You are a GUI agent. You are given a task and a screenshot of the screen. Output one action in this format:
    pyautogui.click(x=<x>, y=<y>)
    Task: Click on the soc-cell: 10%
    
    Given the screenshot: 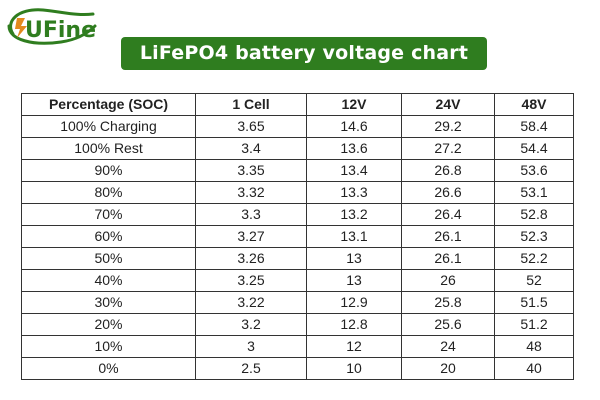 What is the action you would take?
    pyautogui.click(x=108, y=346)
    